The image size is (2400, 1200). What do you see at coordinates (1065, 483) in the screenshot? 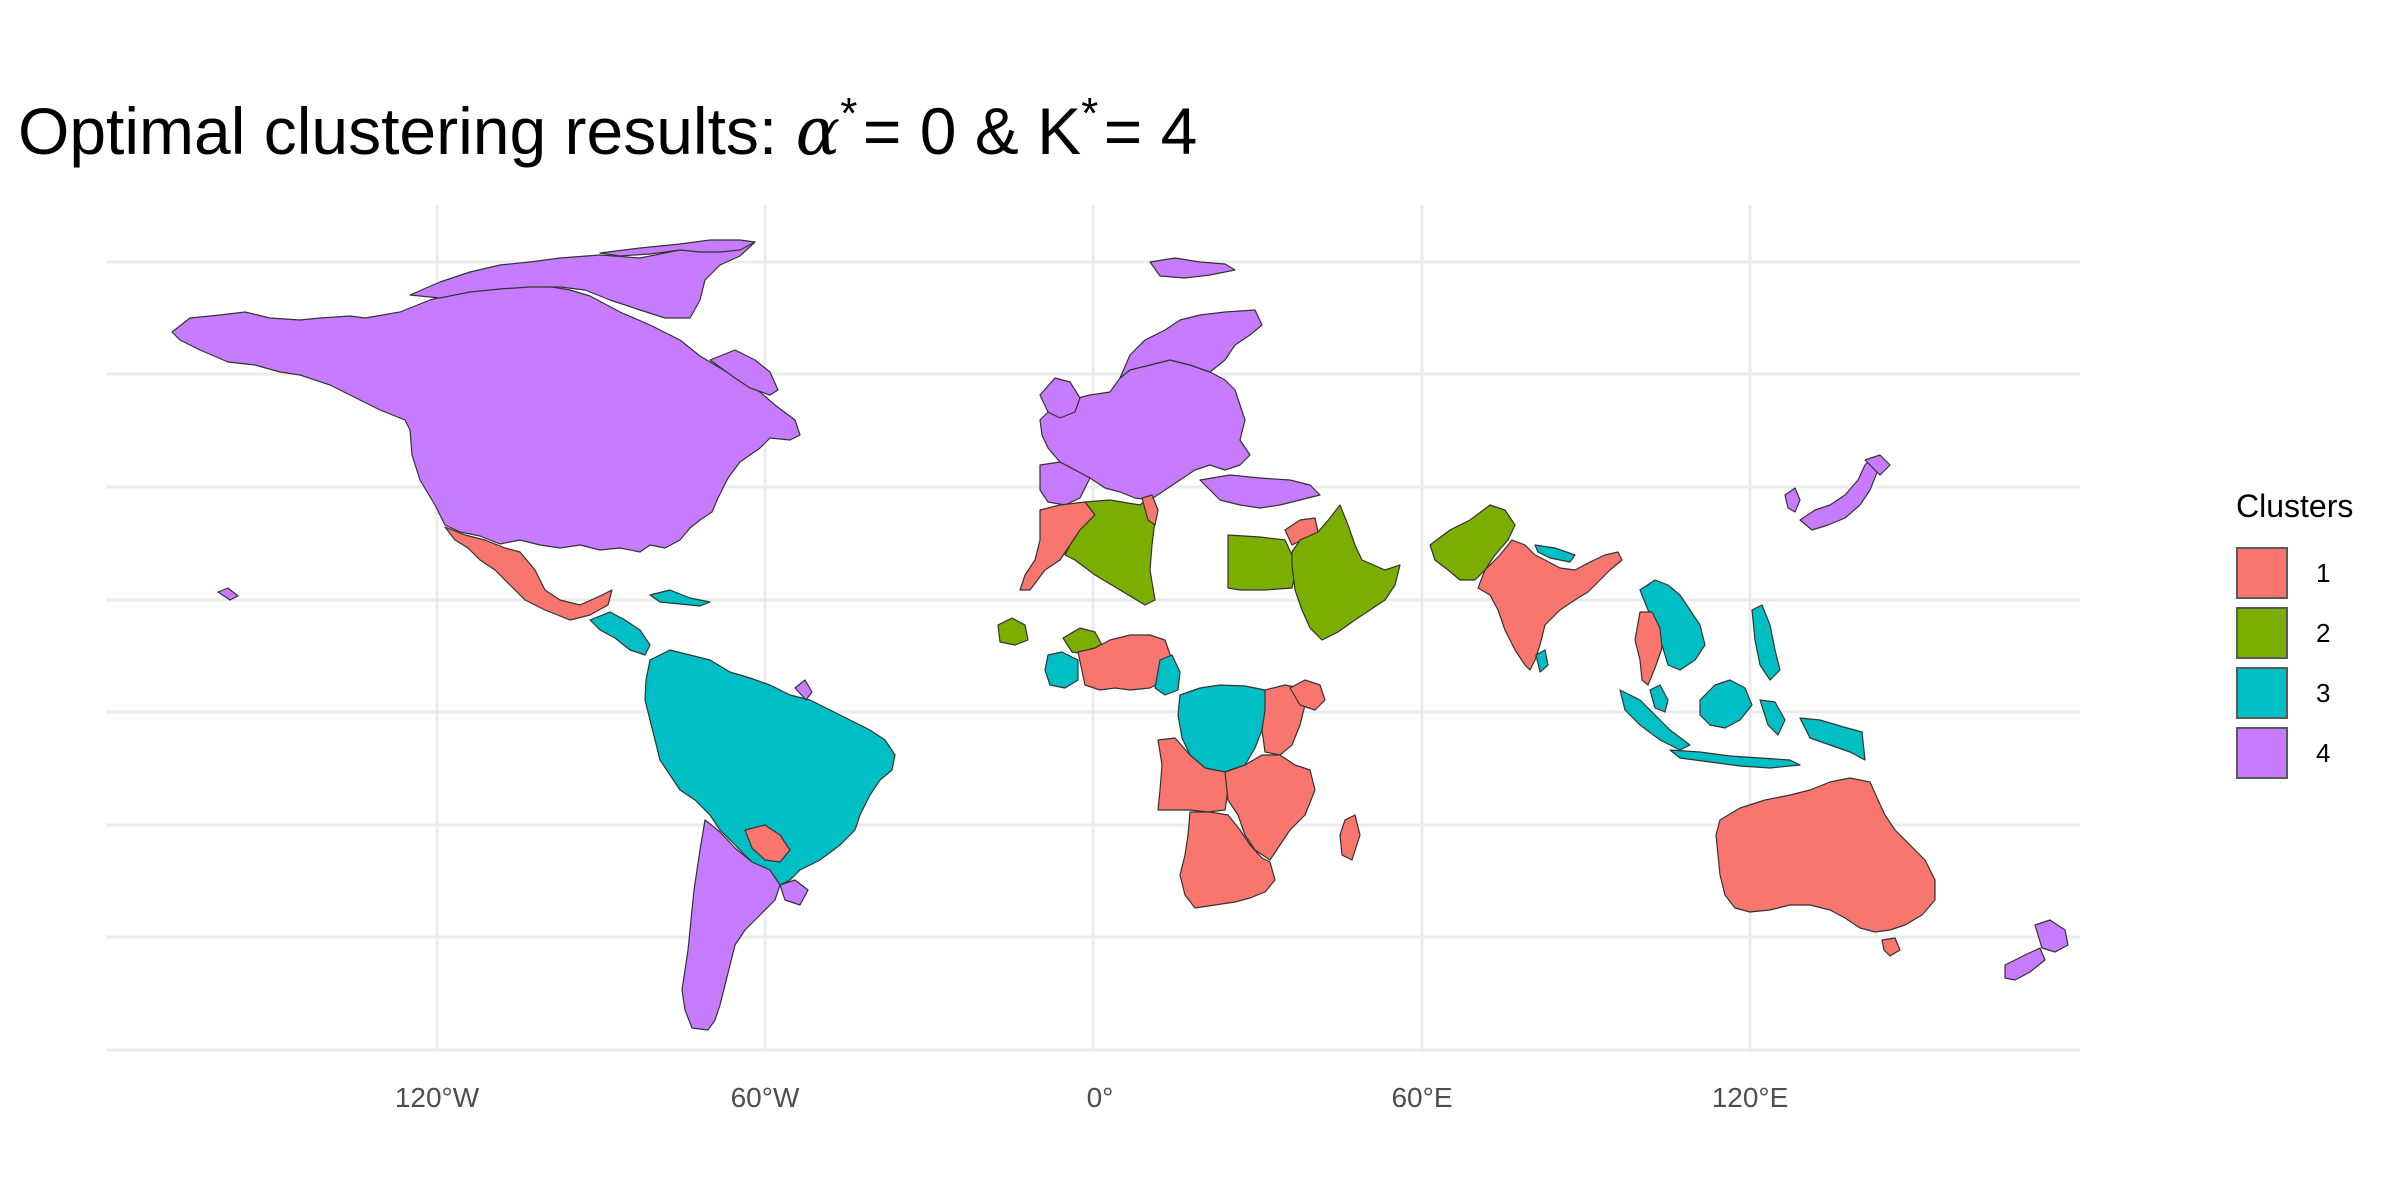
I see `region-iberia` at bounding box center [1065, 483].